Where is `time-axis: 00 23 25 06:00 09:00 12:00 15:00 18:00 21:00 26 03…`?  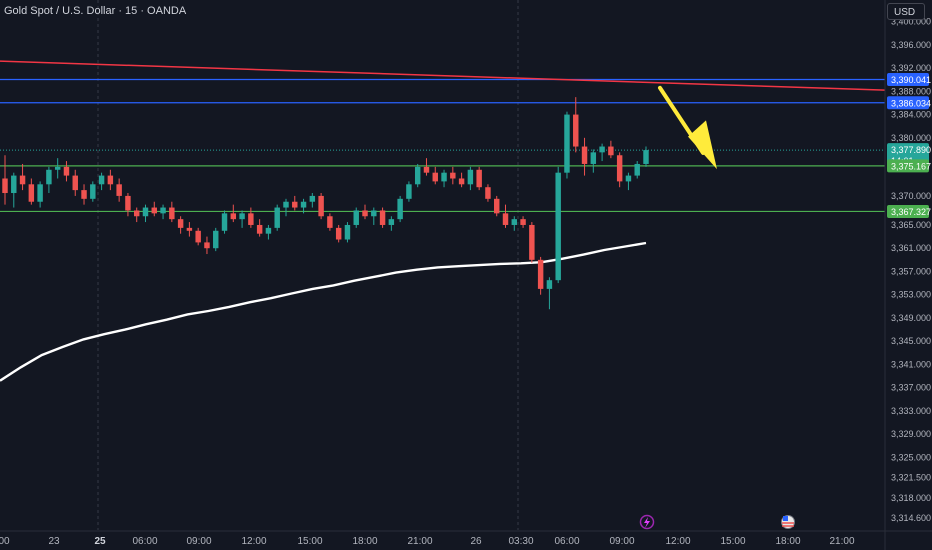 time-axis: 00 23 25 06:00 09:00 12:00 15:00 18:00 21:00 26 03… is located at coordinates (466, 538).